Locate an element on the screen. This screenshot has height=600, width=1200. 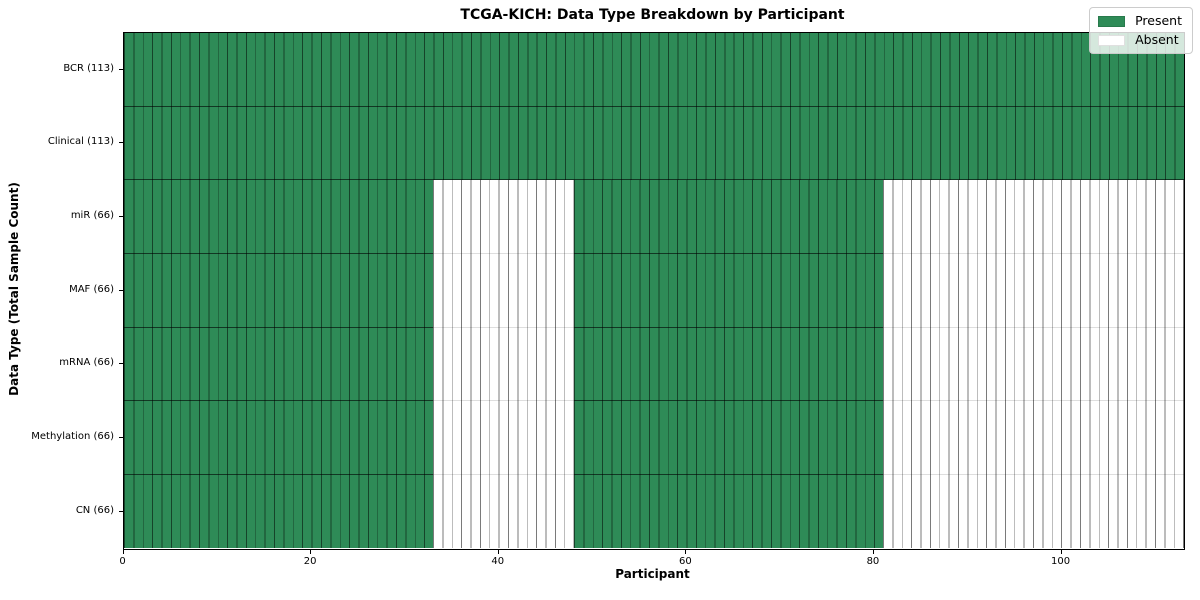
x-tick-label: 60 is located at coordinates (685, 561).